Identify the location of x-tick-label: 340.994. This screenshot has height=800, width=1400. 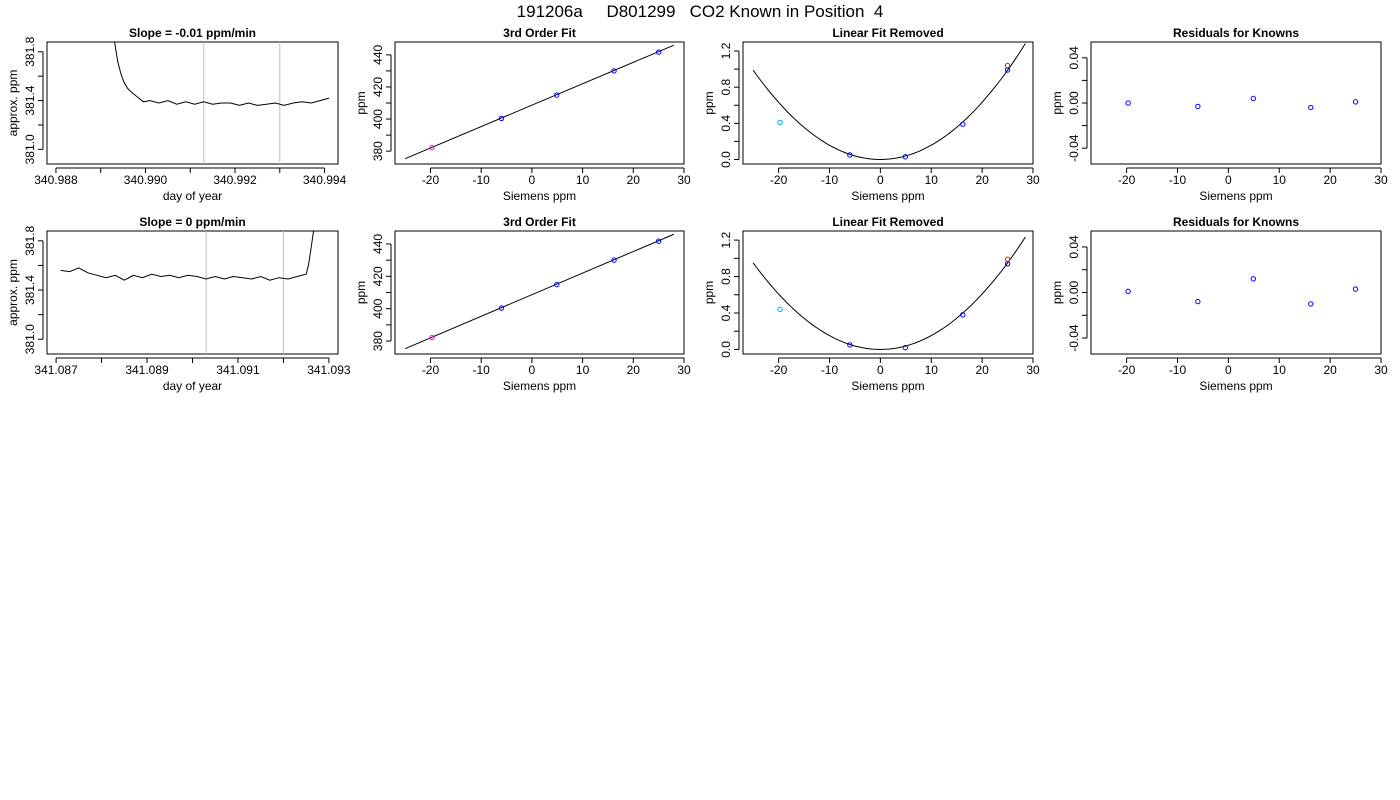
(325, 180).